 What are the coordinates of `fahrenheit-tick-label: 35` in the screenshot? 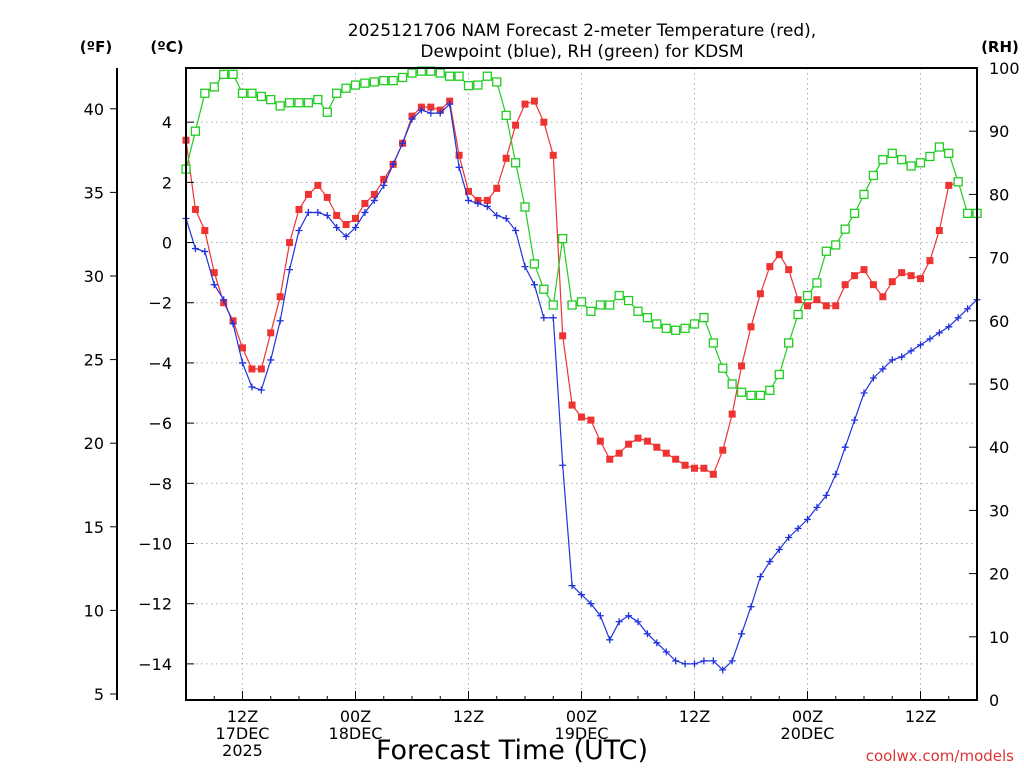 It's located at (94, 192).